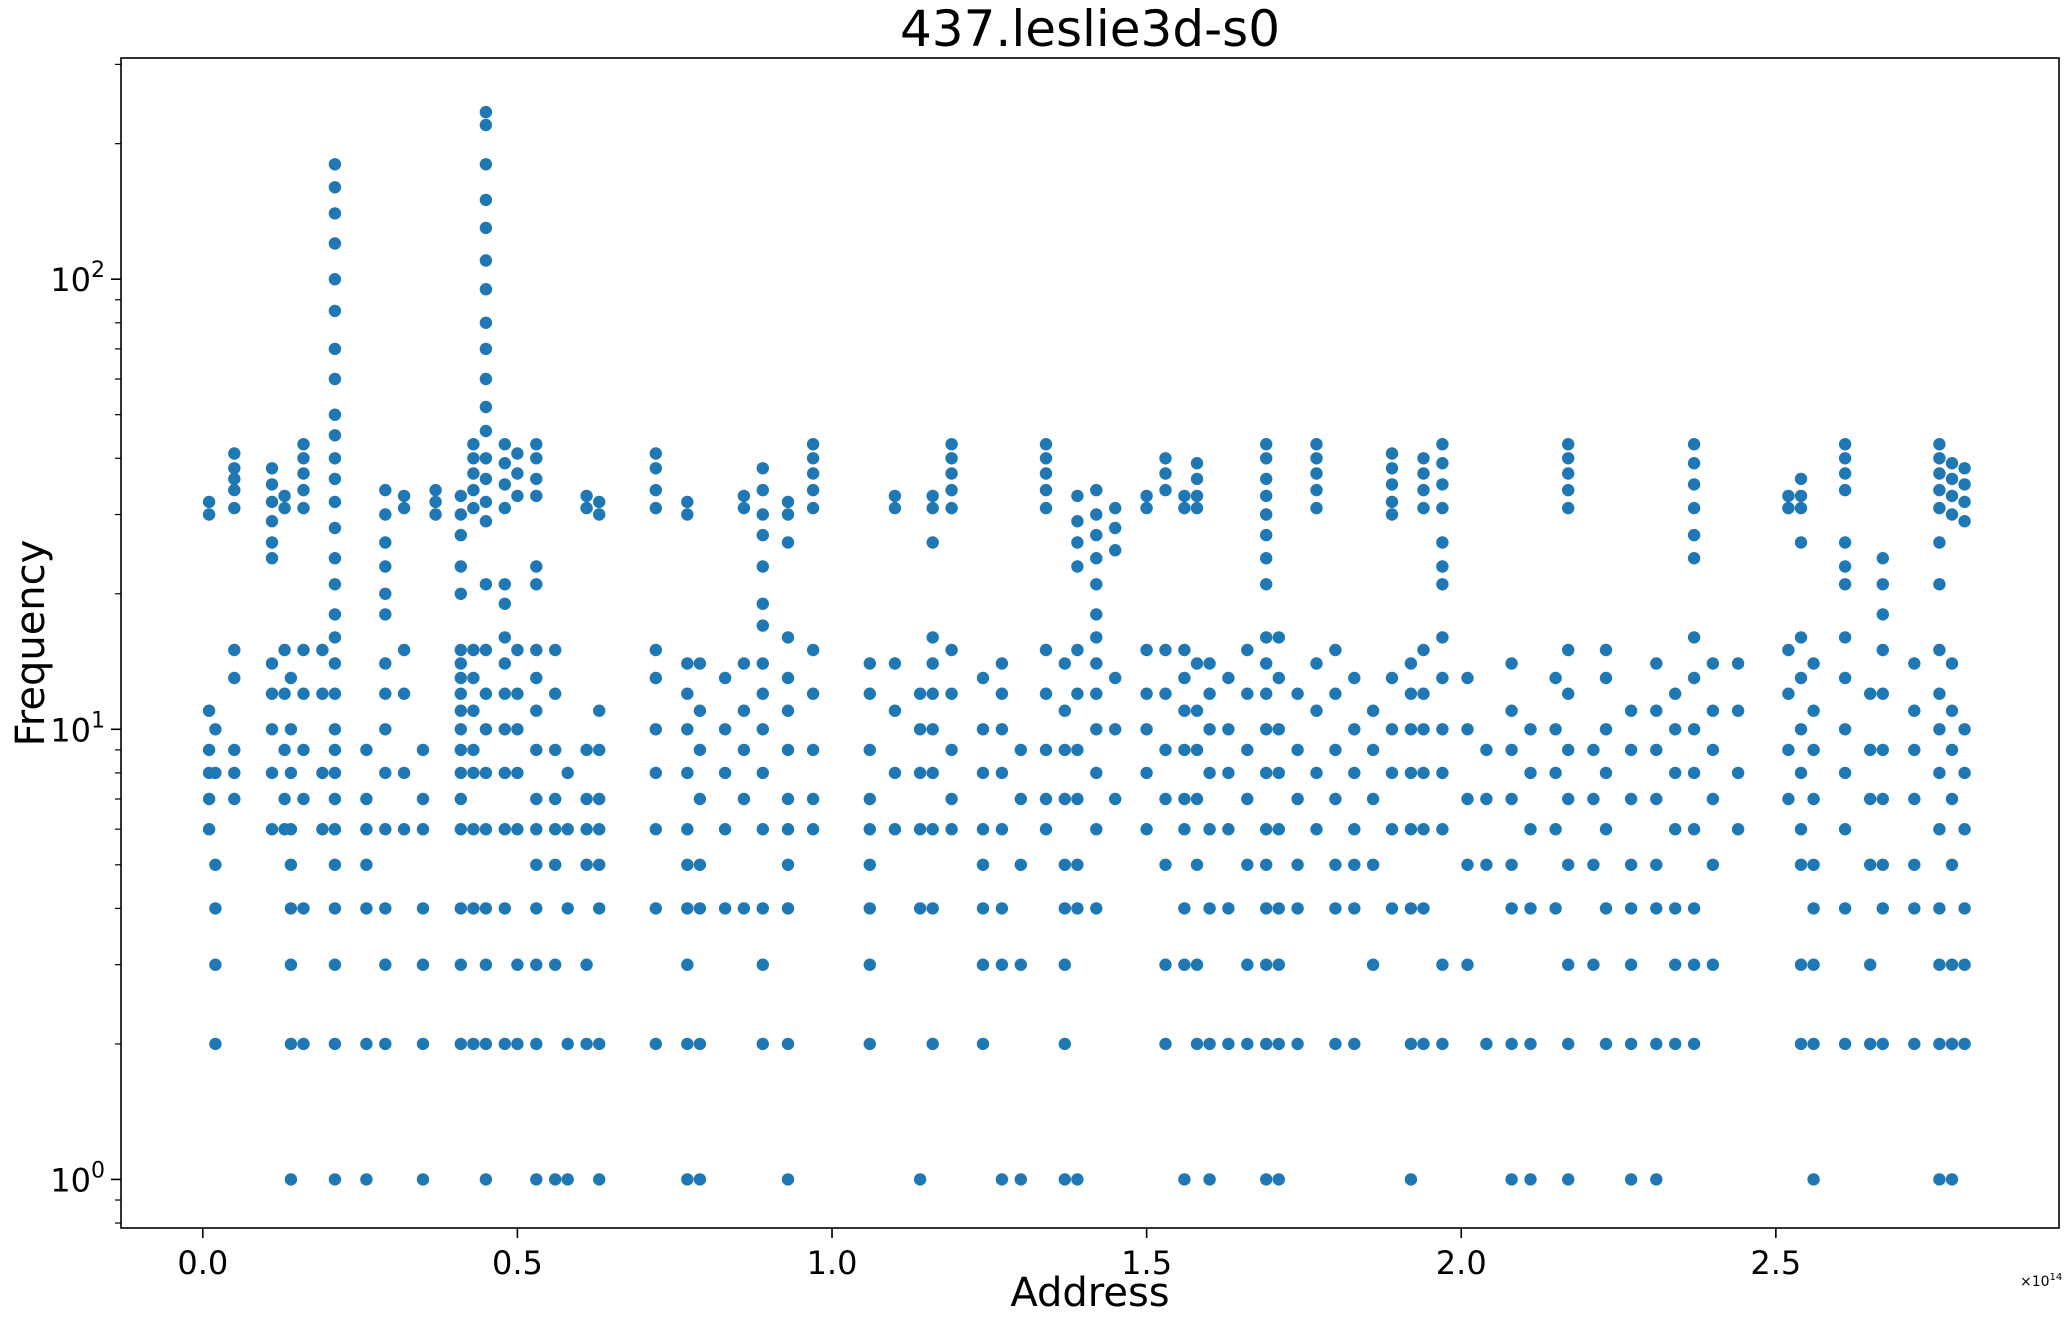  Describe the element at coordinates (70, 1180) in the screenshot. I see `y-tick-base: 10` at that location.